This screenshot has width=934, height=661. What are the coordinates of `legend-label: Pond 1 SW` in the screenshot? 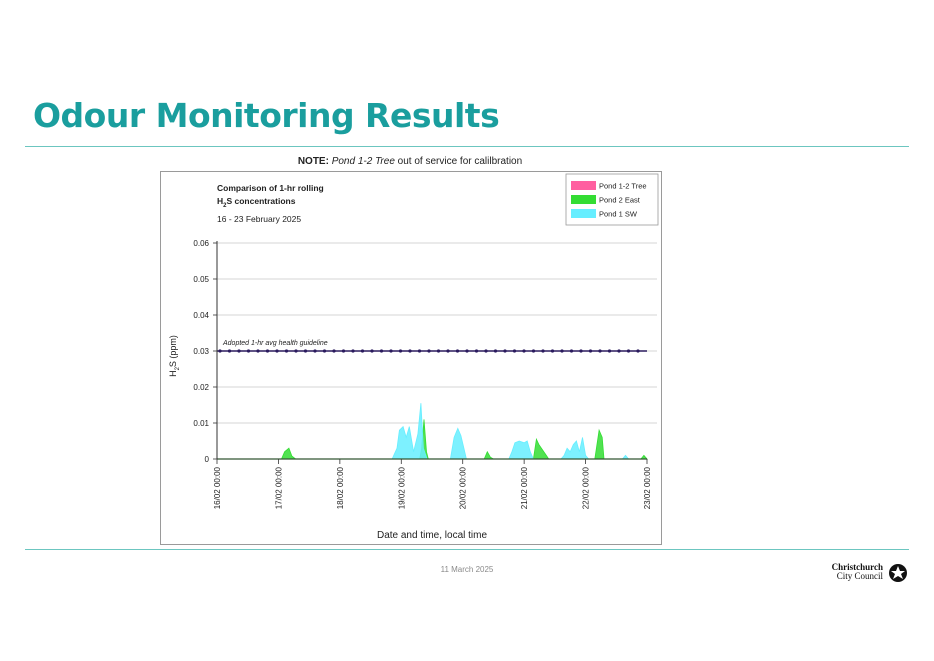 It's located at (618, 214).